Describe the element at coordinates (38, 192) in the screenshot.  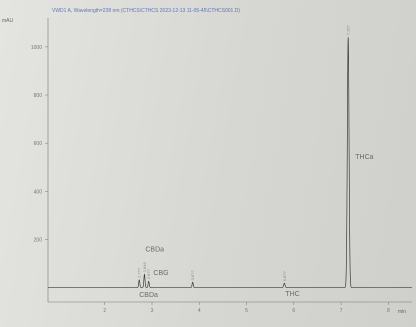
I see `y-tick-label: 400` at that location.